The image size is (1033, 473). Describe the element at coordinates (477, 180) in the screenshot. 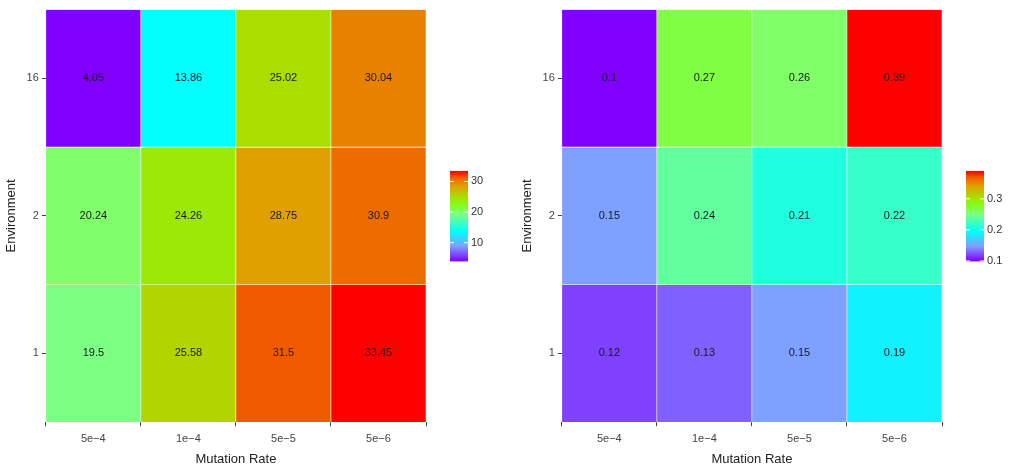

I see `color-bar-label: 30` at that location.